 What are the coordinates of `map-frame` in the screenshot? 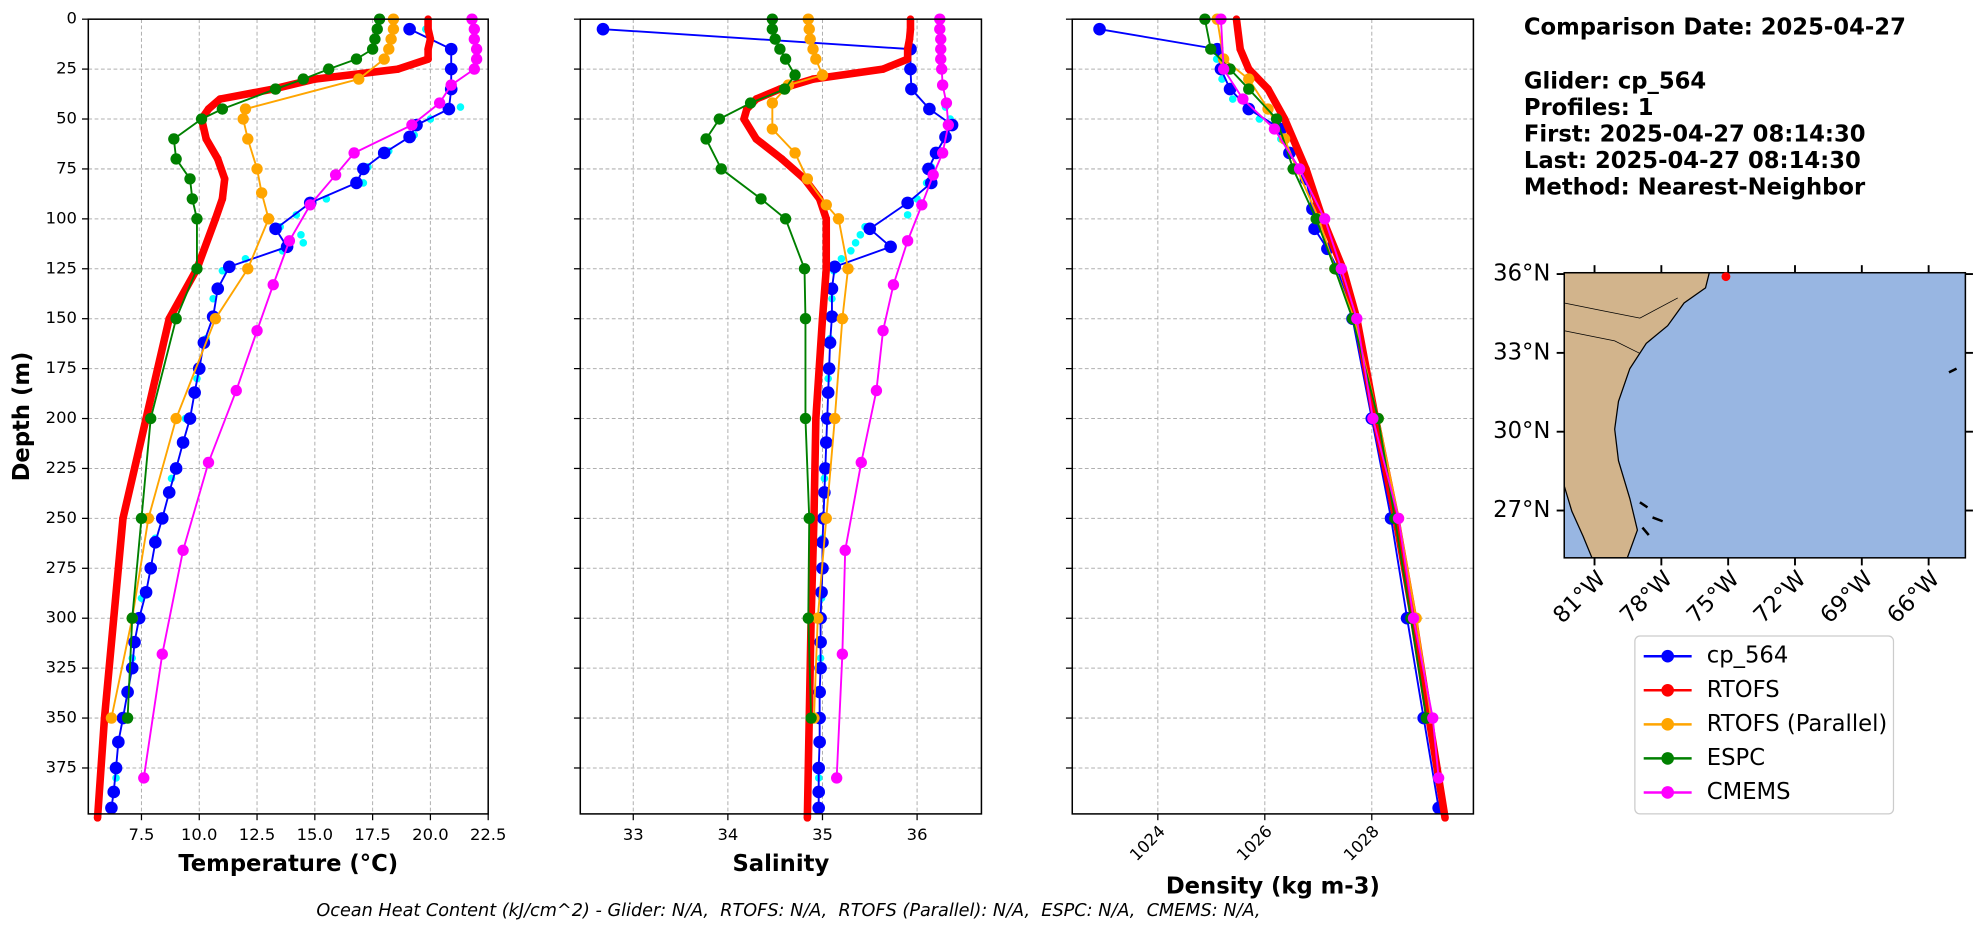 It's located at (1765, 415).